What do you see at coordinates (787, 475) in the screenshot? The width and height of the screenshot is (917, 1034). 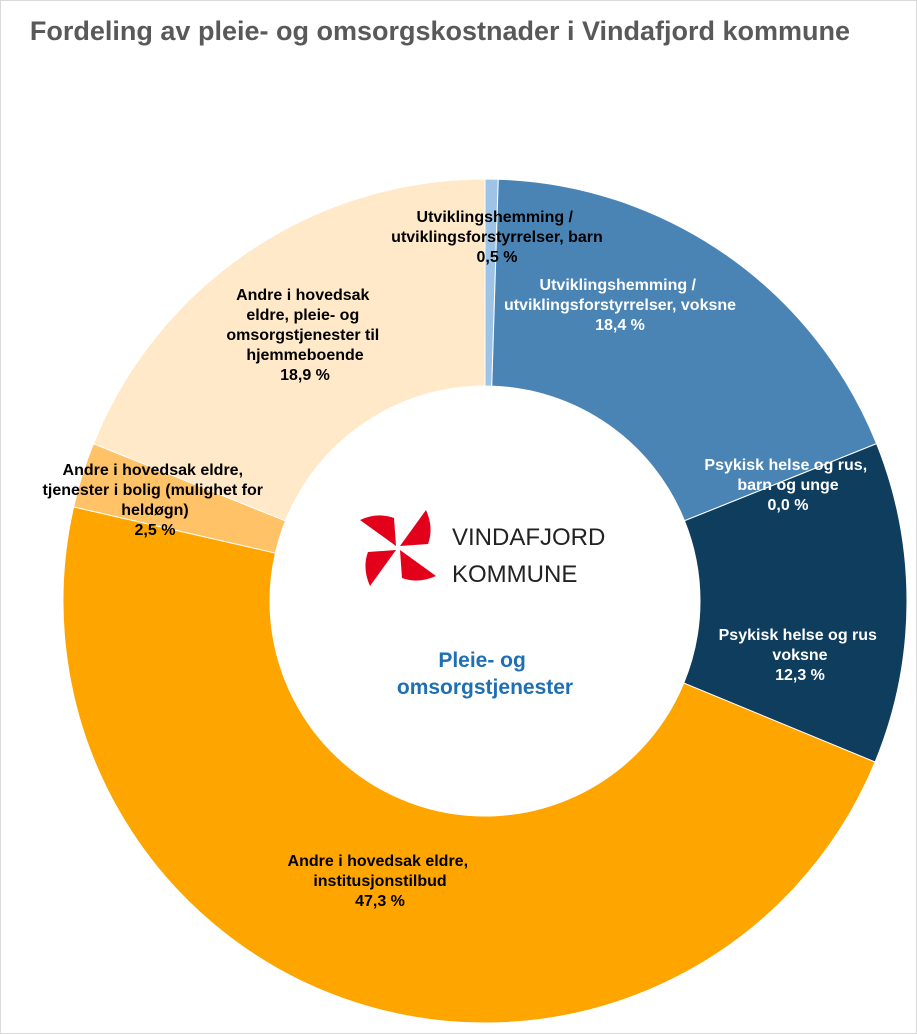 I see `slice-label: Psykisk helse og rus, barn og unge` at bounding box center [787, 475].